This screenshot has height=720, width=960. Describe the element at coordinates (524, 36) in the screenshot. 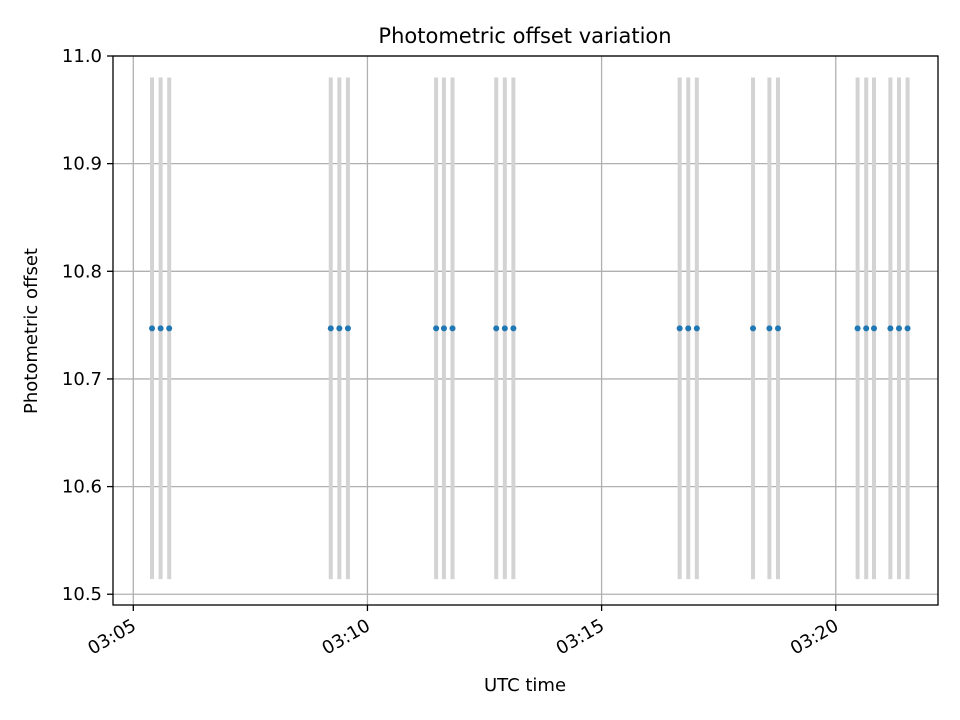

I see `chart-title: Photometric offset variation` at that location.